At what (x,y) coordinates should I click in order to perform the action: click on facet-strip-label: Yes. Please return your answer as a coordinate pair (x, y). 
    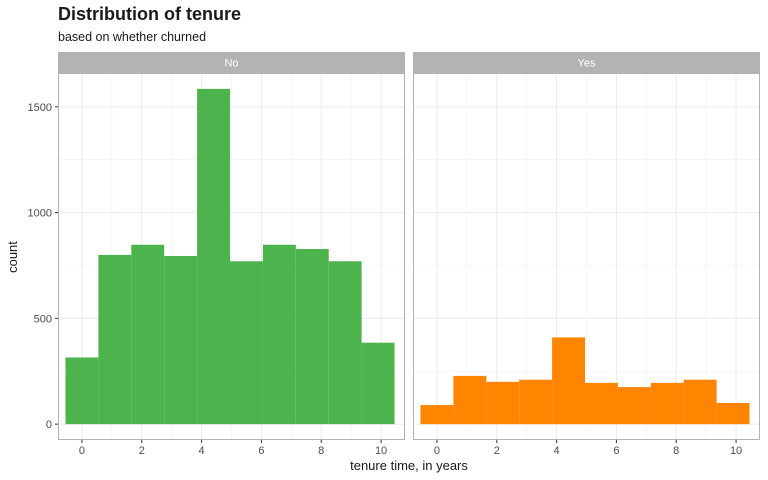
    Looking at the image, I should click on (587, 64).